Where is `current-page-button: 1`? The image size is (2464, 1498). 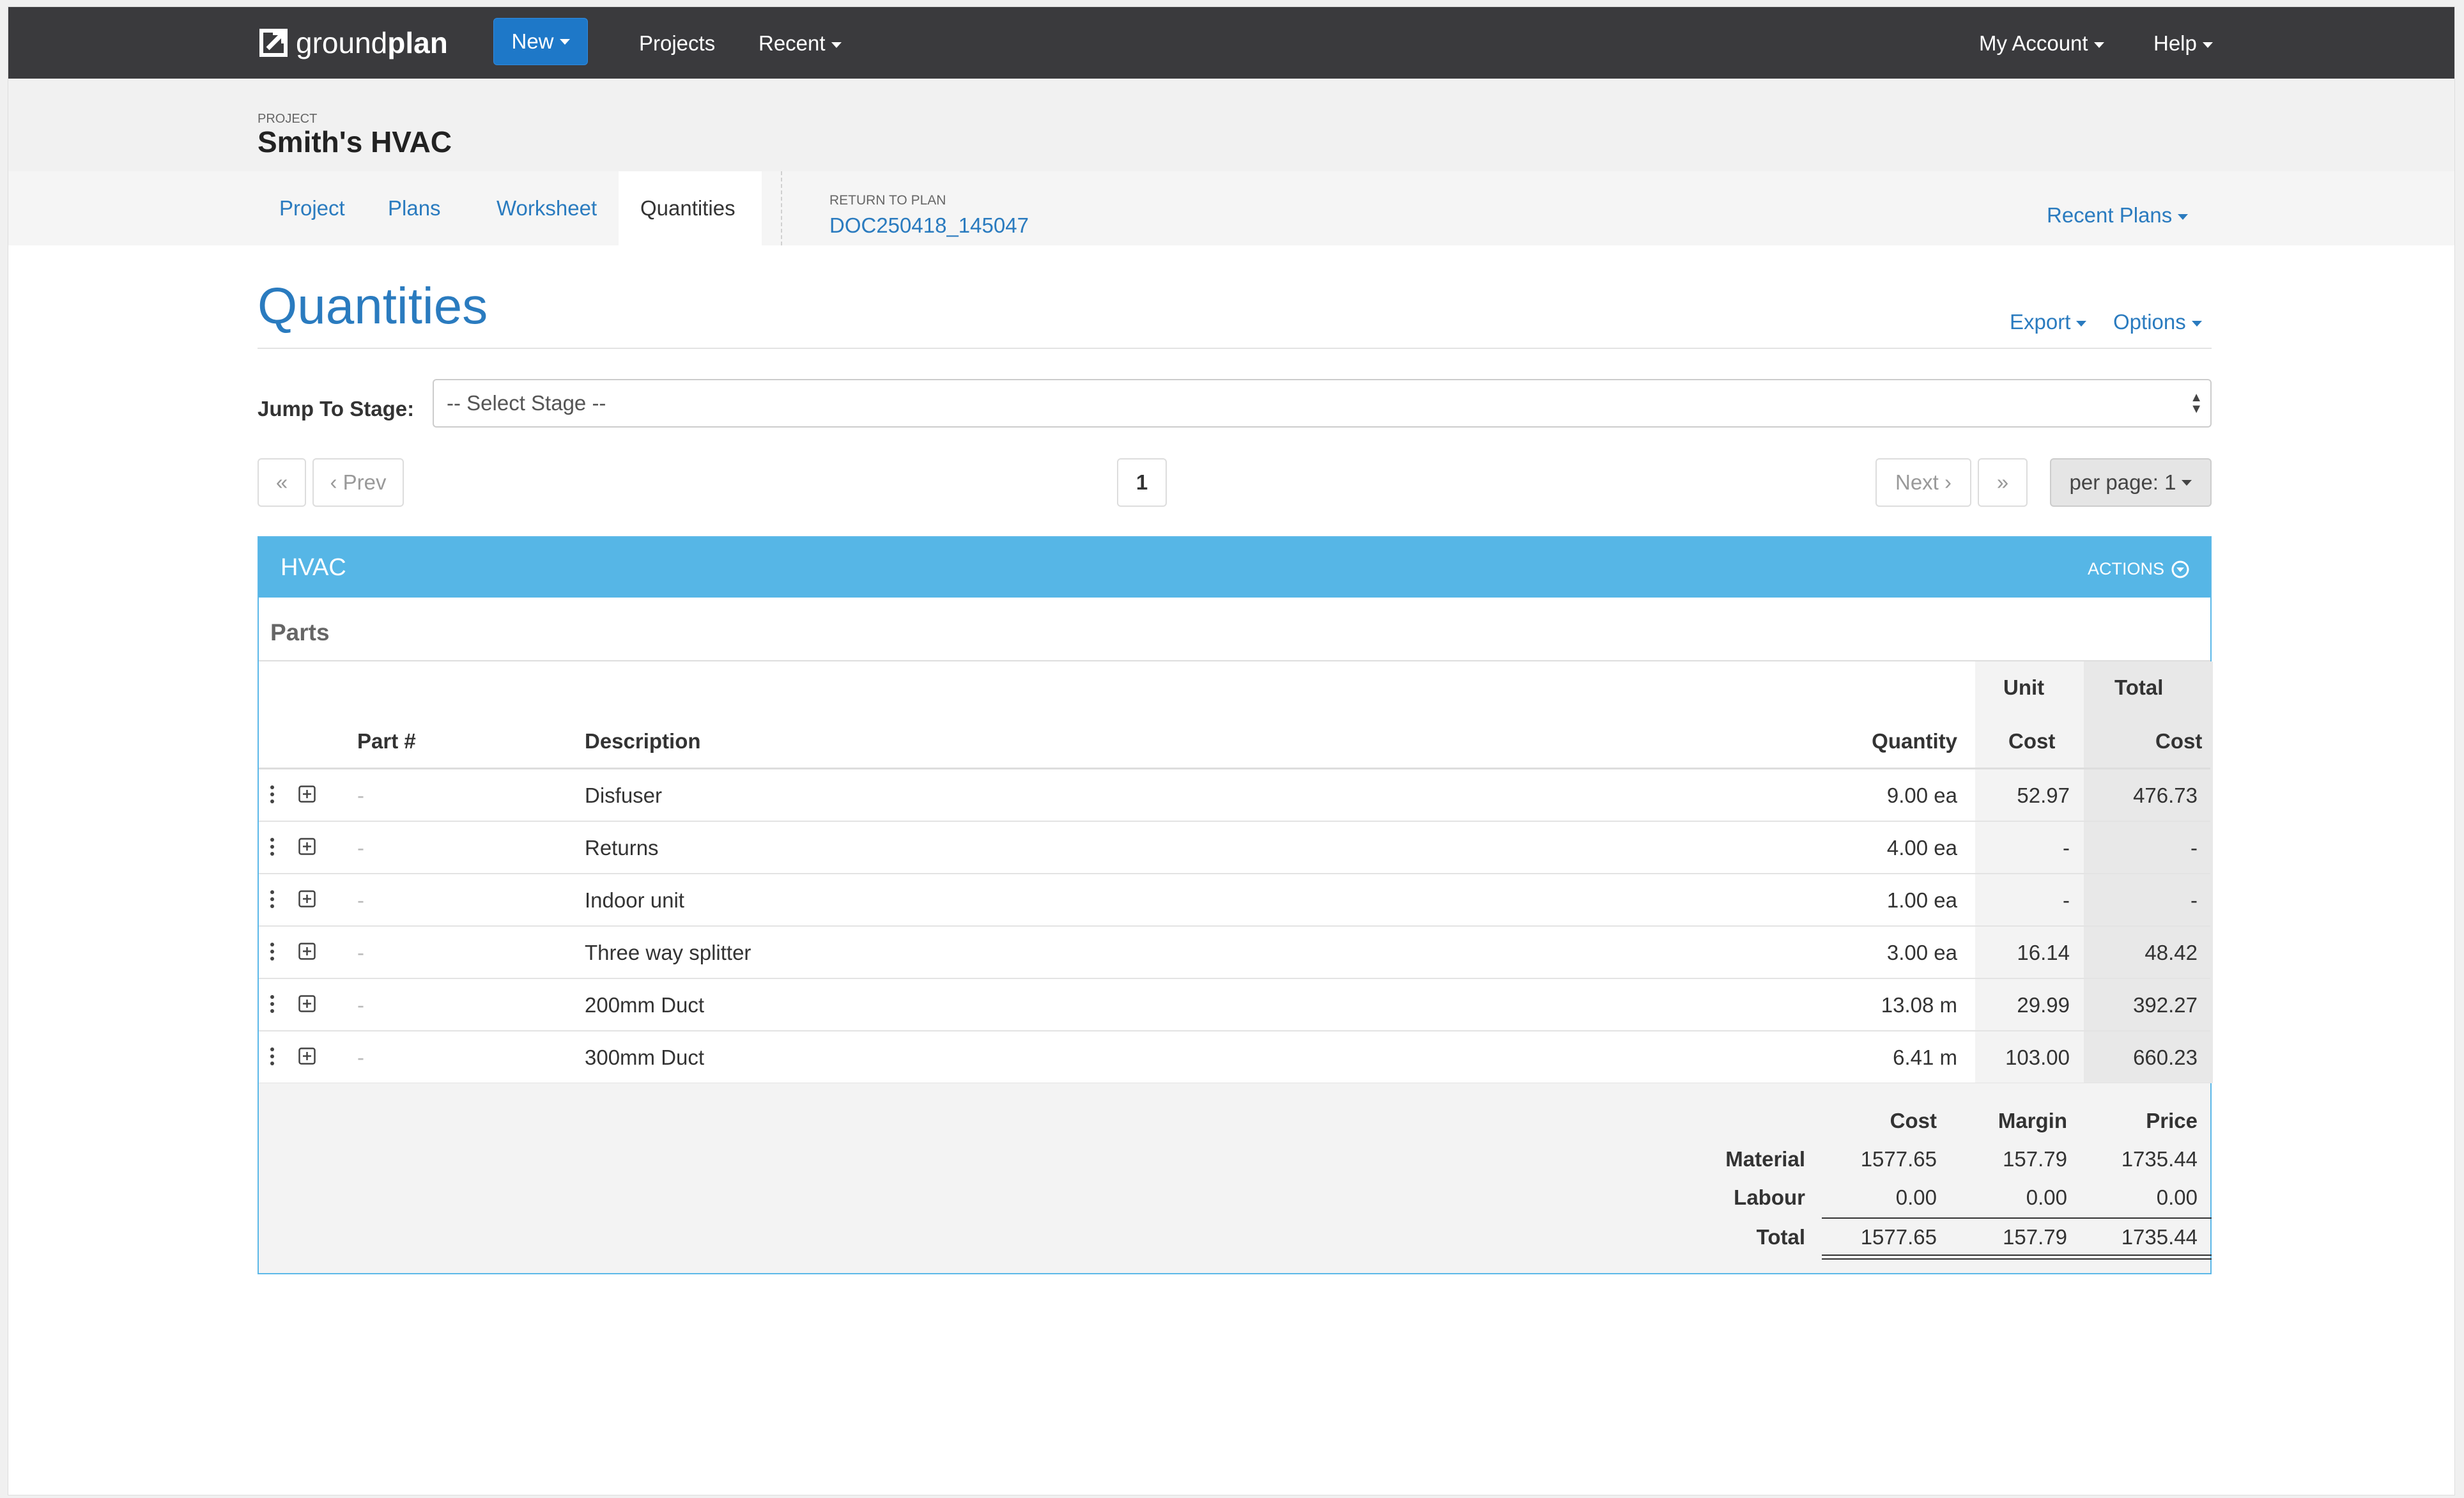
current-page-button: 1 is located at coordinates (1142, 483).